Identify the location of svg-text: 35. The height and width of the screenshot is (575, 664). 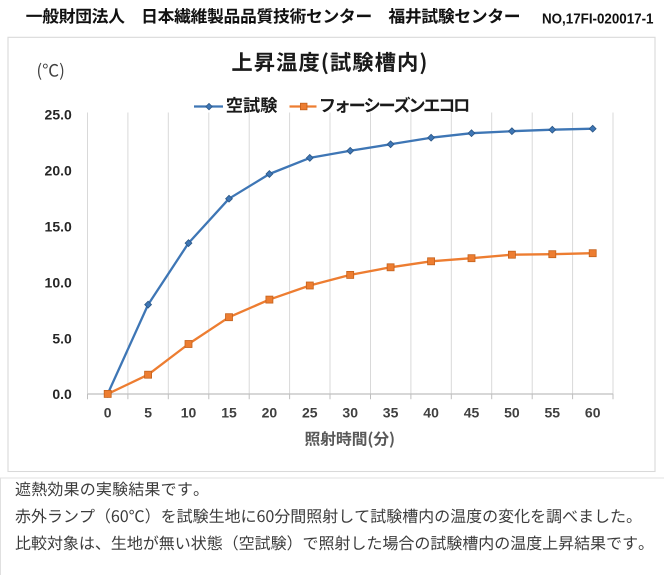
(391, 413).